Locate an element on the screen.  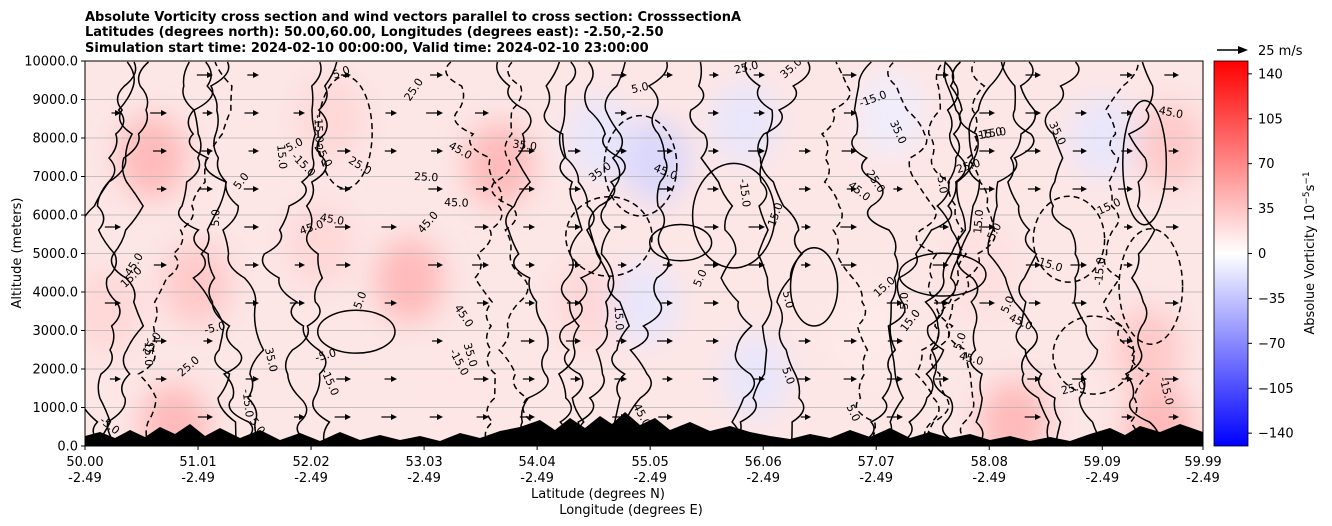
colorbar-tick-label: −140 is located at coordinates (1276, 434).